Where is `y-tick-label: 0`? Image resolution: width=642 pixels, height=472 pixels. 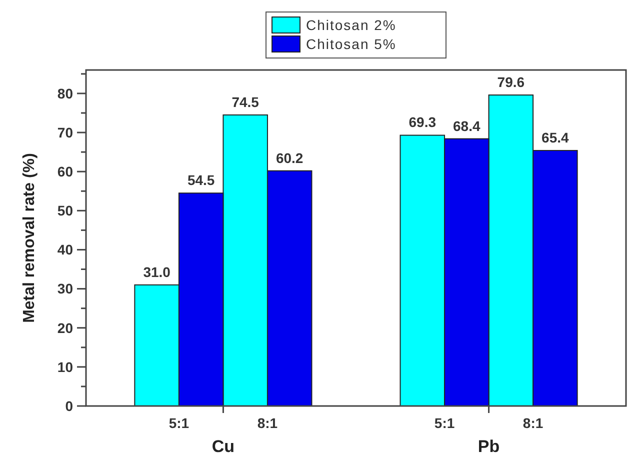 y-tick-label: 0 is located at coordinates (69, 406).